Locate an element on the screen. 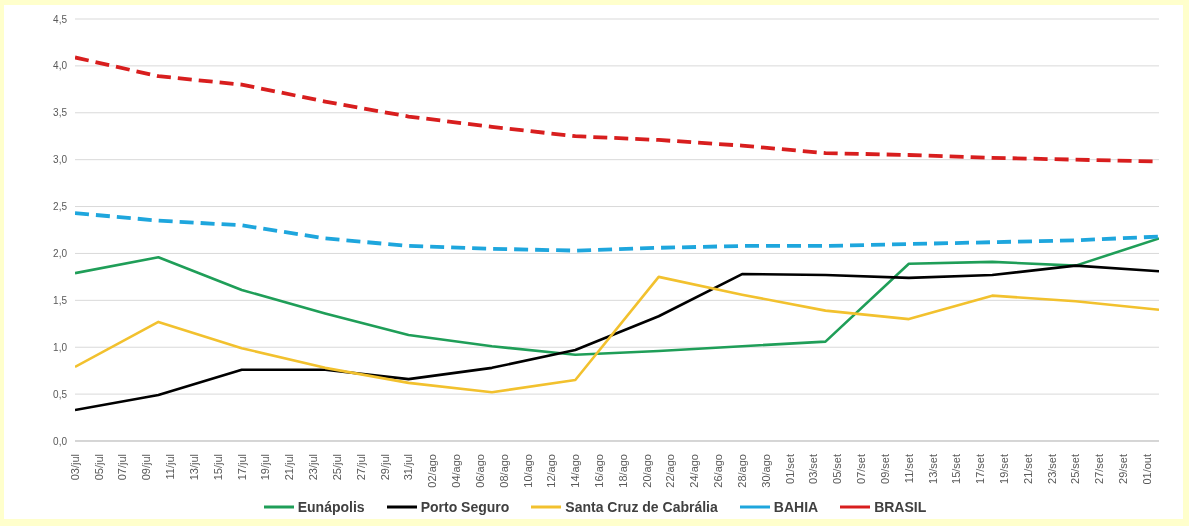  x-tick-label: 15/jul is located at coordinates (217, 467).